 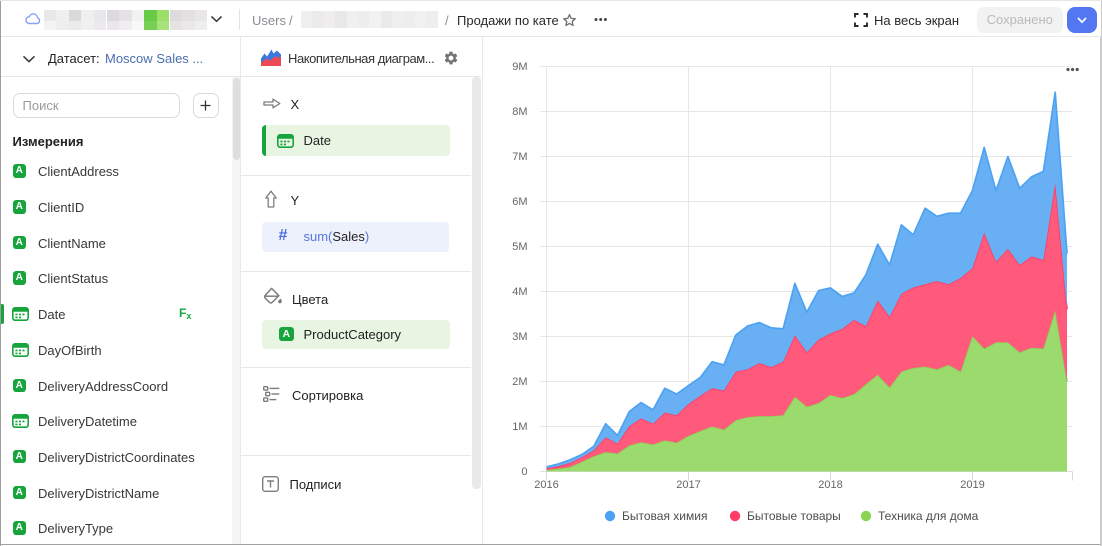 I want to click on svg-text: 3M, so click(x=519, y=337).